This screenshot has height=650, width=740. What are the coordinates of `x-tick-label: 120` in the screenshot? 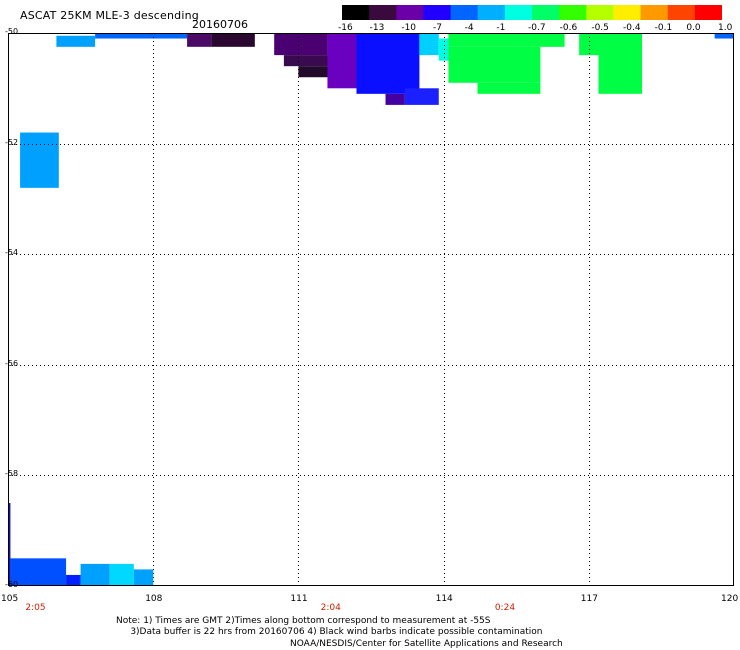 It's located at (730, 599).